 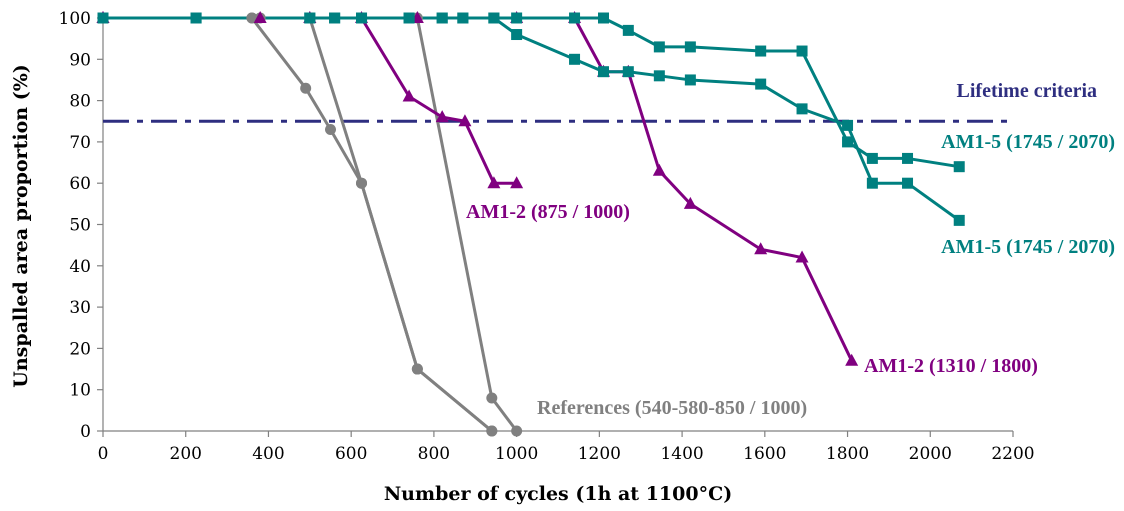 What do you see at coordinates (80, 308) in the screenshot?
I see `y-tick-label: 30` at bounding box center [80, 308].